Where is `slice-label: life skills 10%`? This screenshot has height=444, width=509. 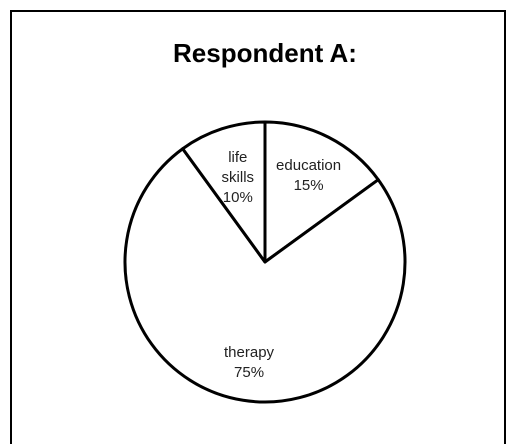 slice-label: life skills 10% is located at coordinates (238, 178).